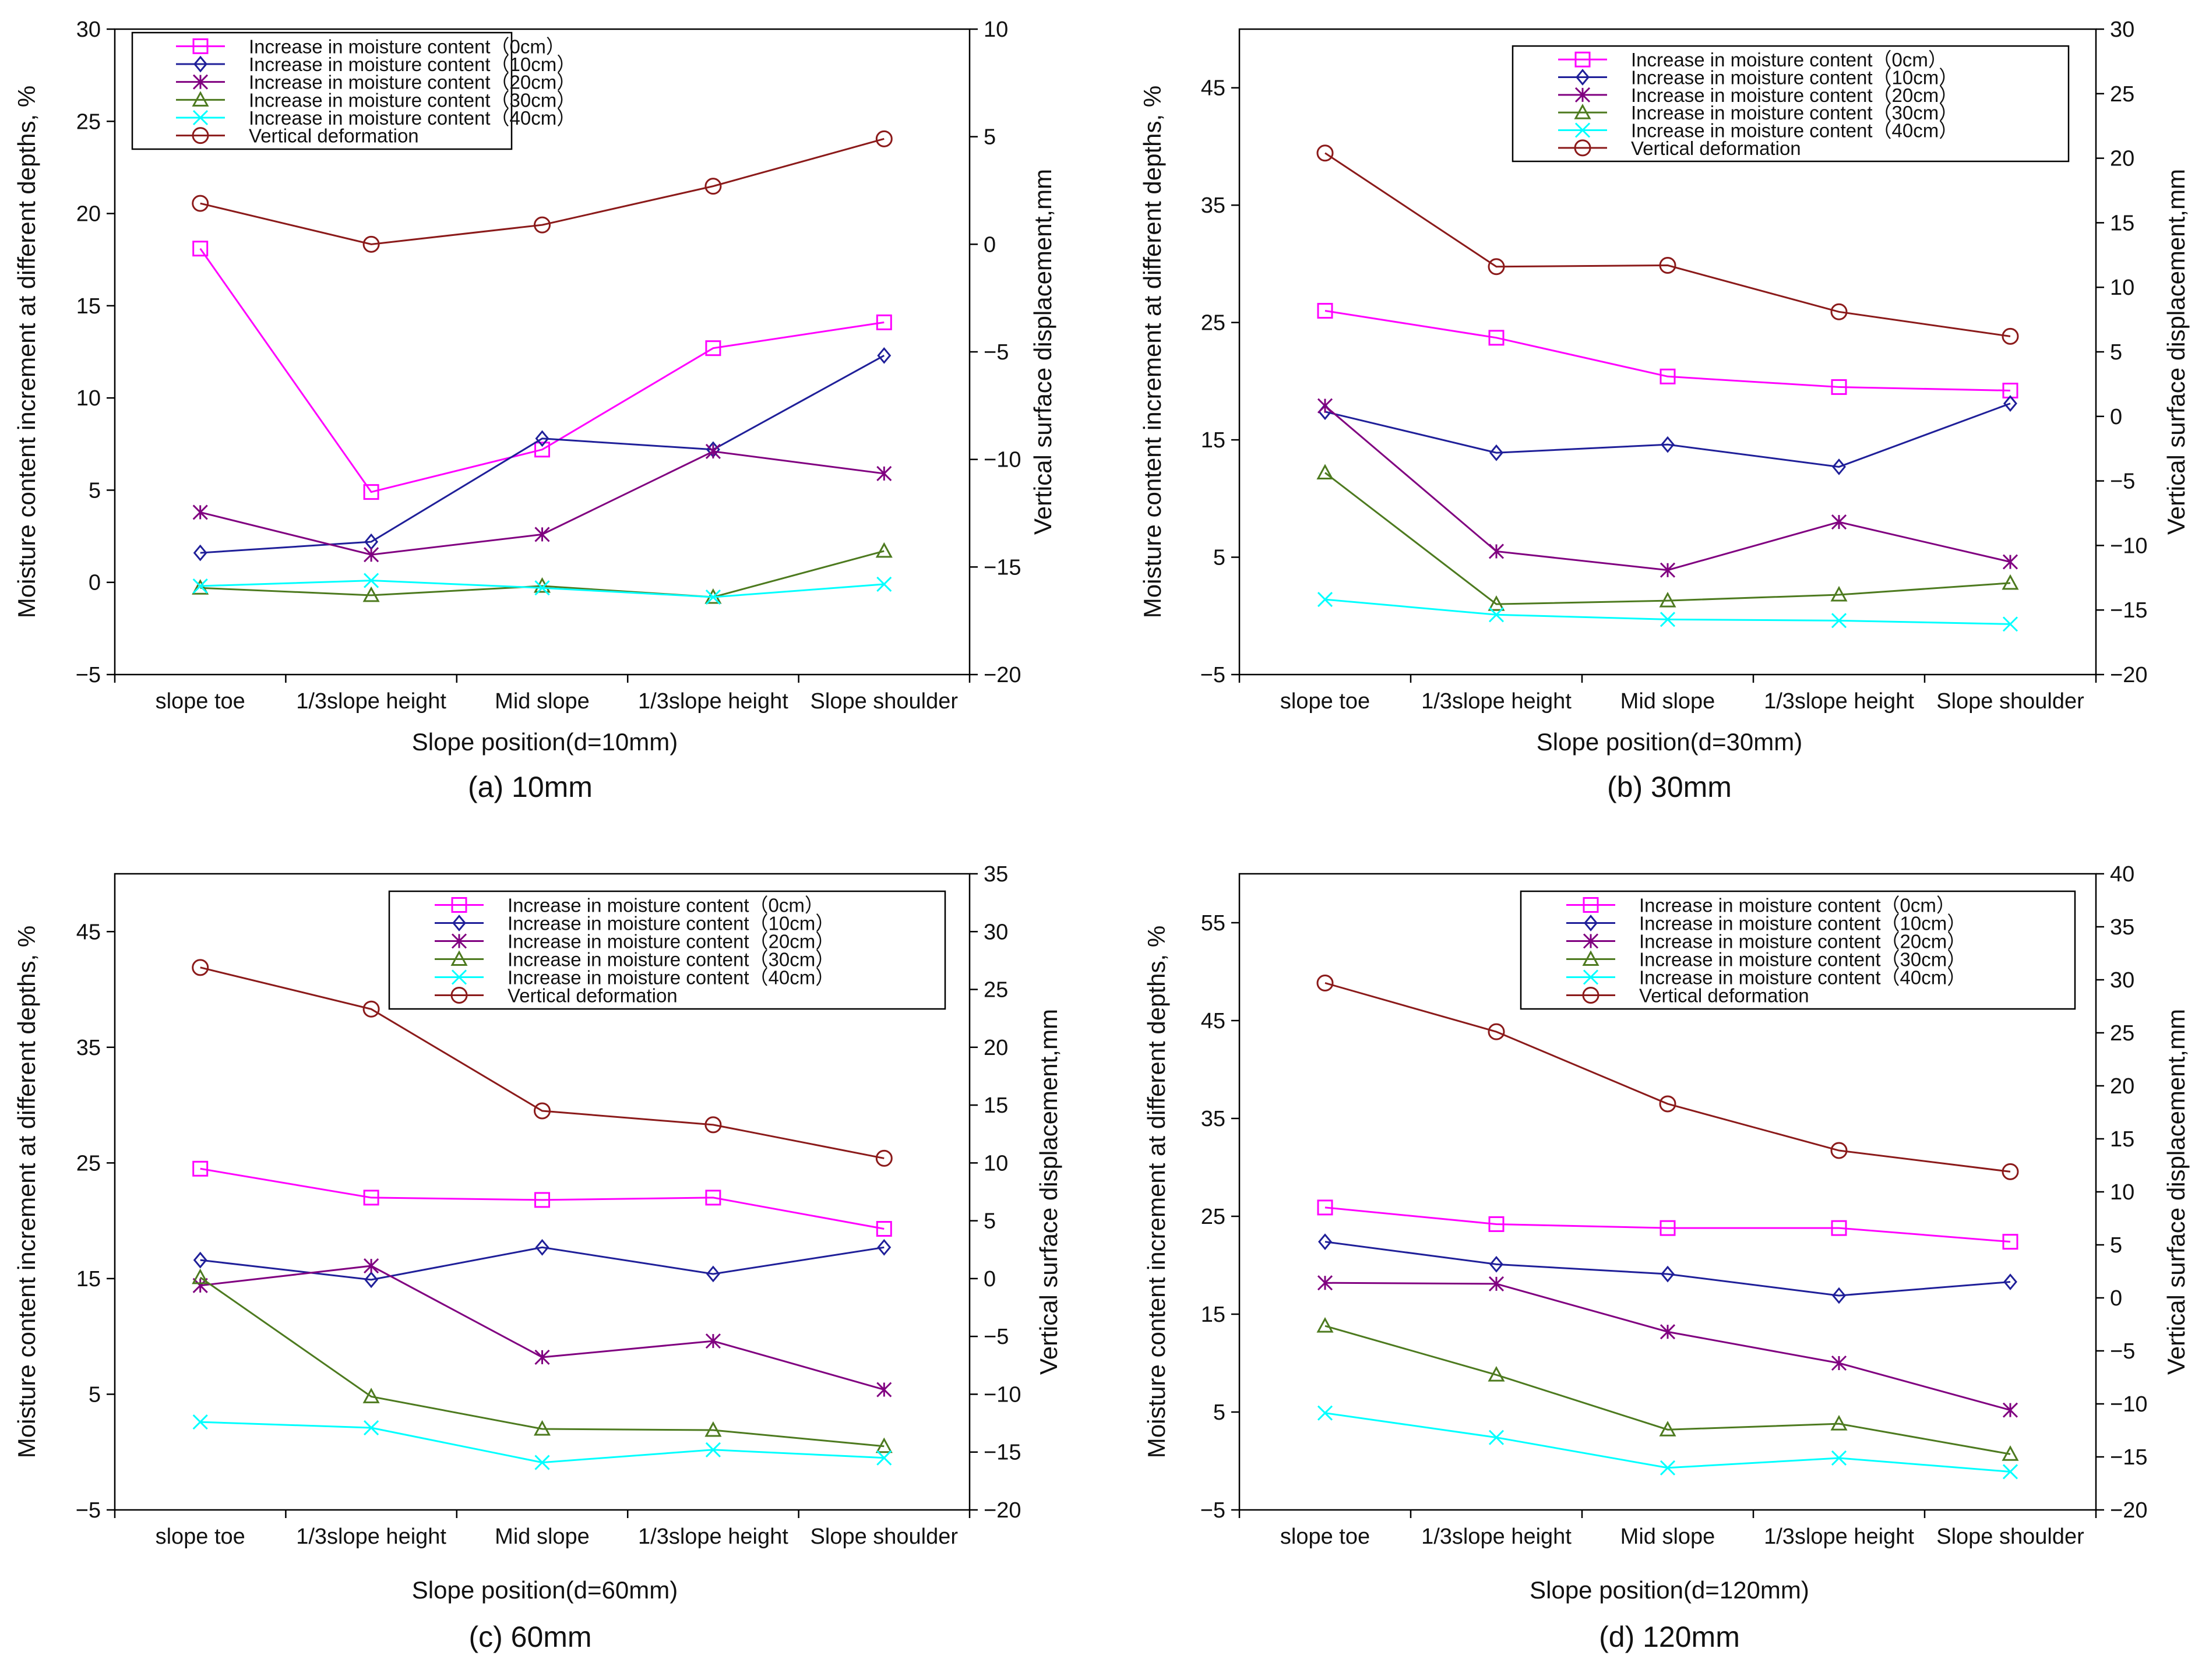  Describe the element at coordinates (542, 454) in the screenshot. I see `series-line-s10` at that location.